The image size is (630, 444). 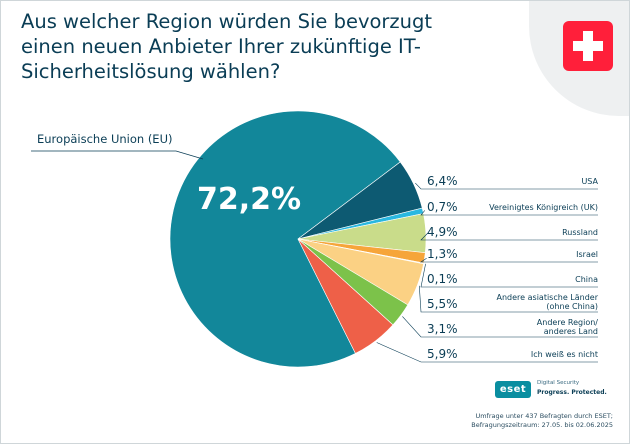 I want to click on slice-value-6: 5,5%, so click(x=442, y=304).